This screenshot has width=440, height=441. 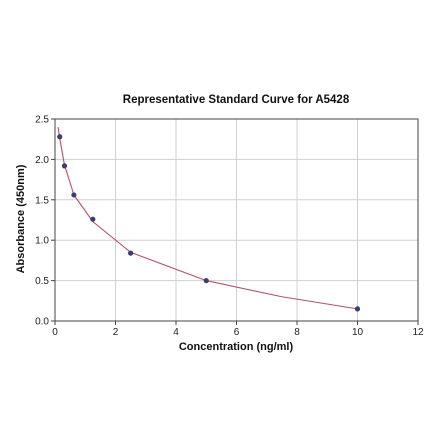 What do you see at coordinates (297, 332) in the screenshot?
I see `x-tick-label-4: 8` at bounding box center [297, 332].